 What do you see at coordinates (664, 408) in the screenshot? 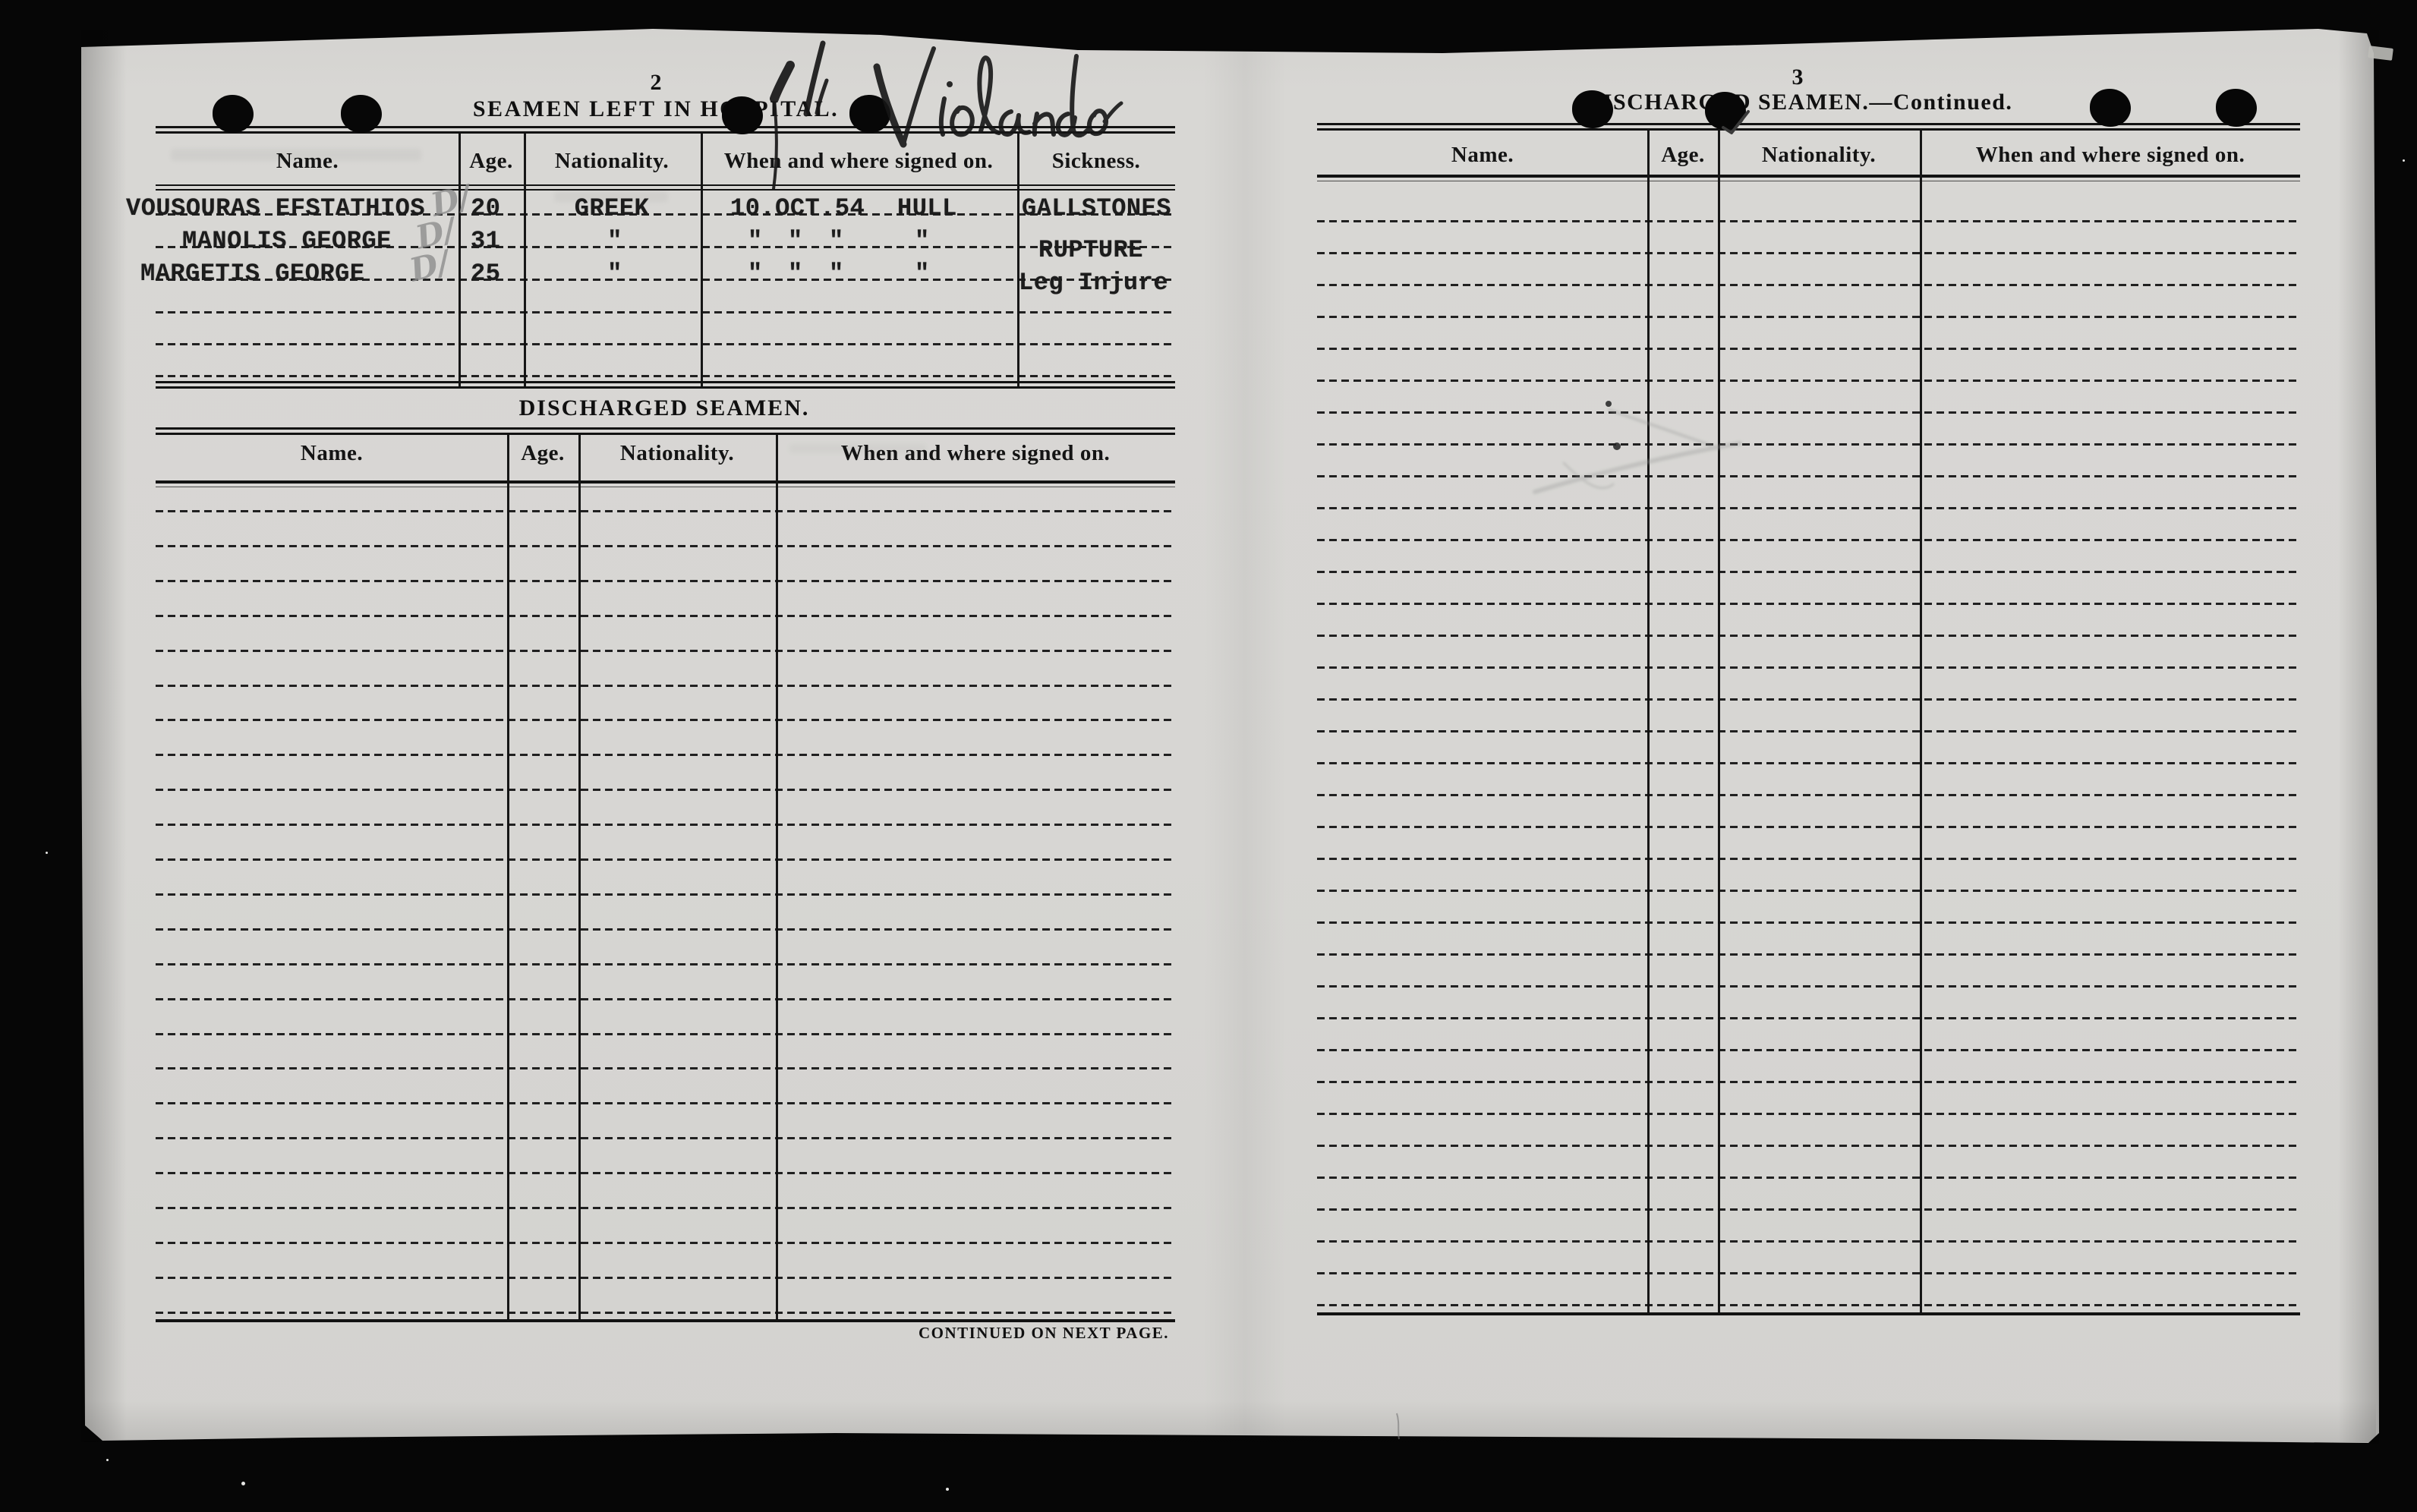
I see `discharged-section-title: DISCHARGED SEAMEN.` at bounding box center [664, 408].